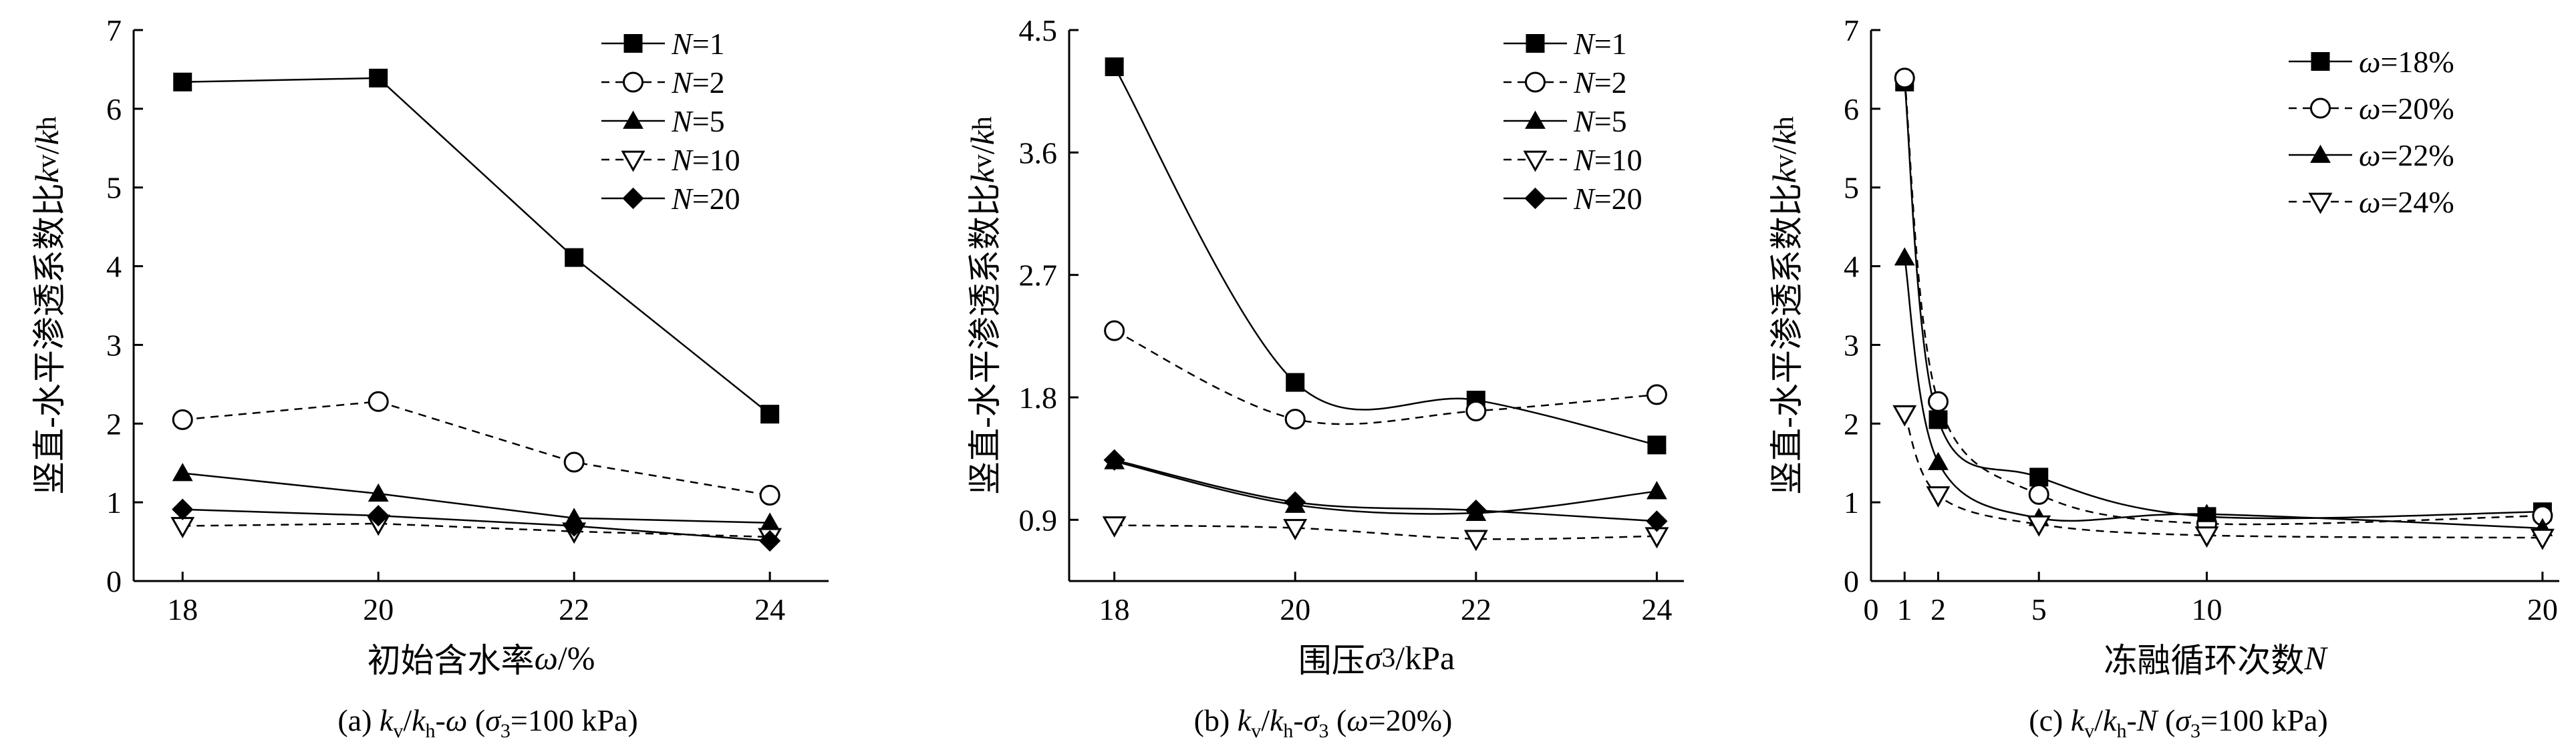 This screenshot has height=750, width=2576. Describe the element at coordinates (2371, 155) in the screenshot. I see `legend-entry: ω =22%` at that location.